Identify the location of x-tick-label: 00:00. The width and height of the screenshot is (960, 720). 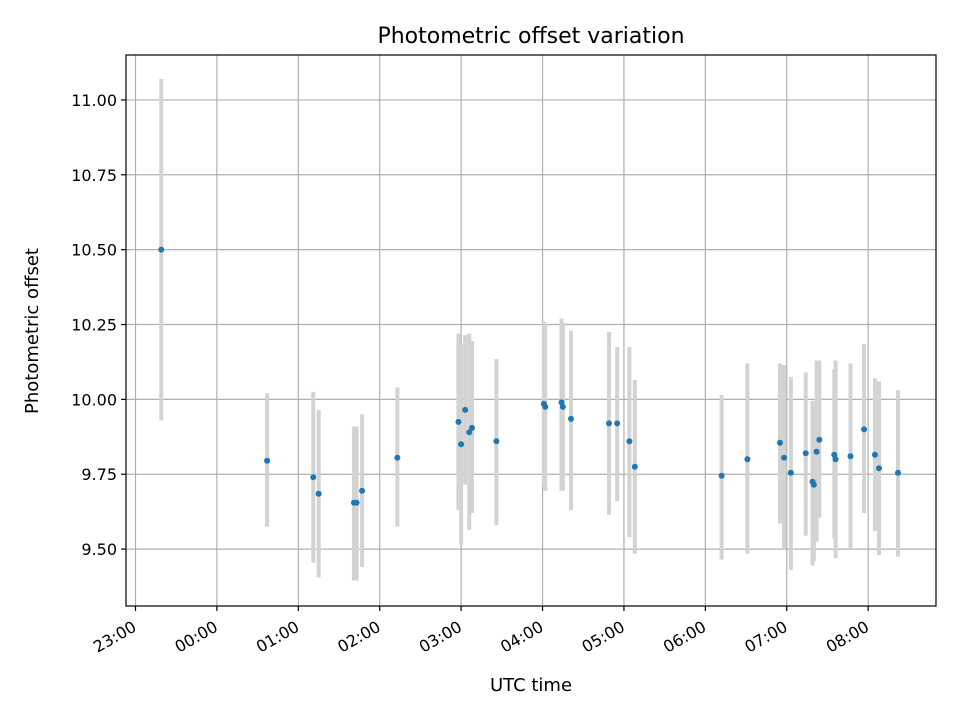
(195, 637).